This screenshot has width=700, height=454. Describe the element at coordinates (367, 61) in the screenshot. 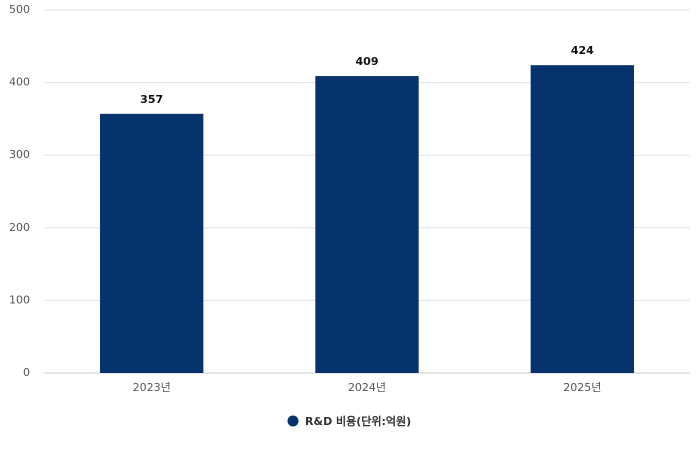

I see `value-label: 409` at that location.